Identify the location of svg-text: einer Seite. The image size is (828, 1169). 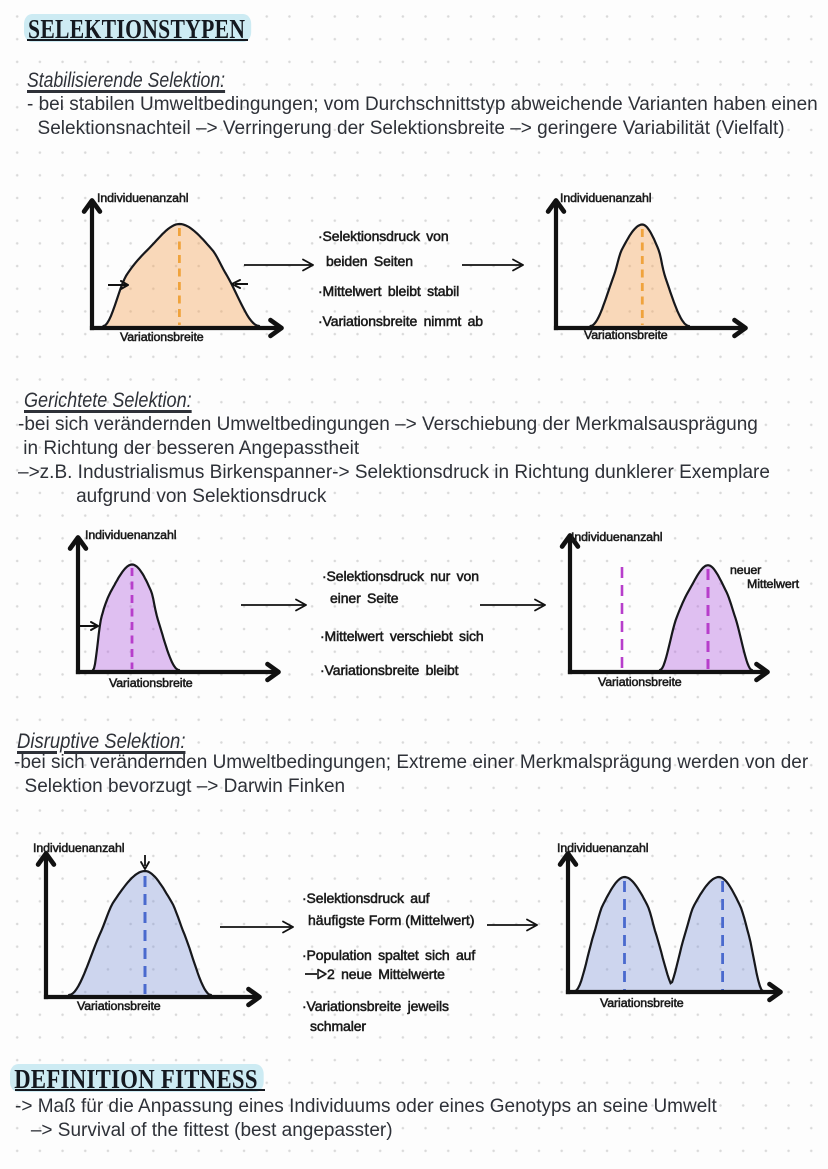
(364, 598).